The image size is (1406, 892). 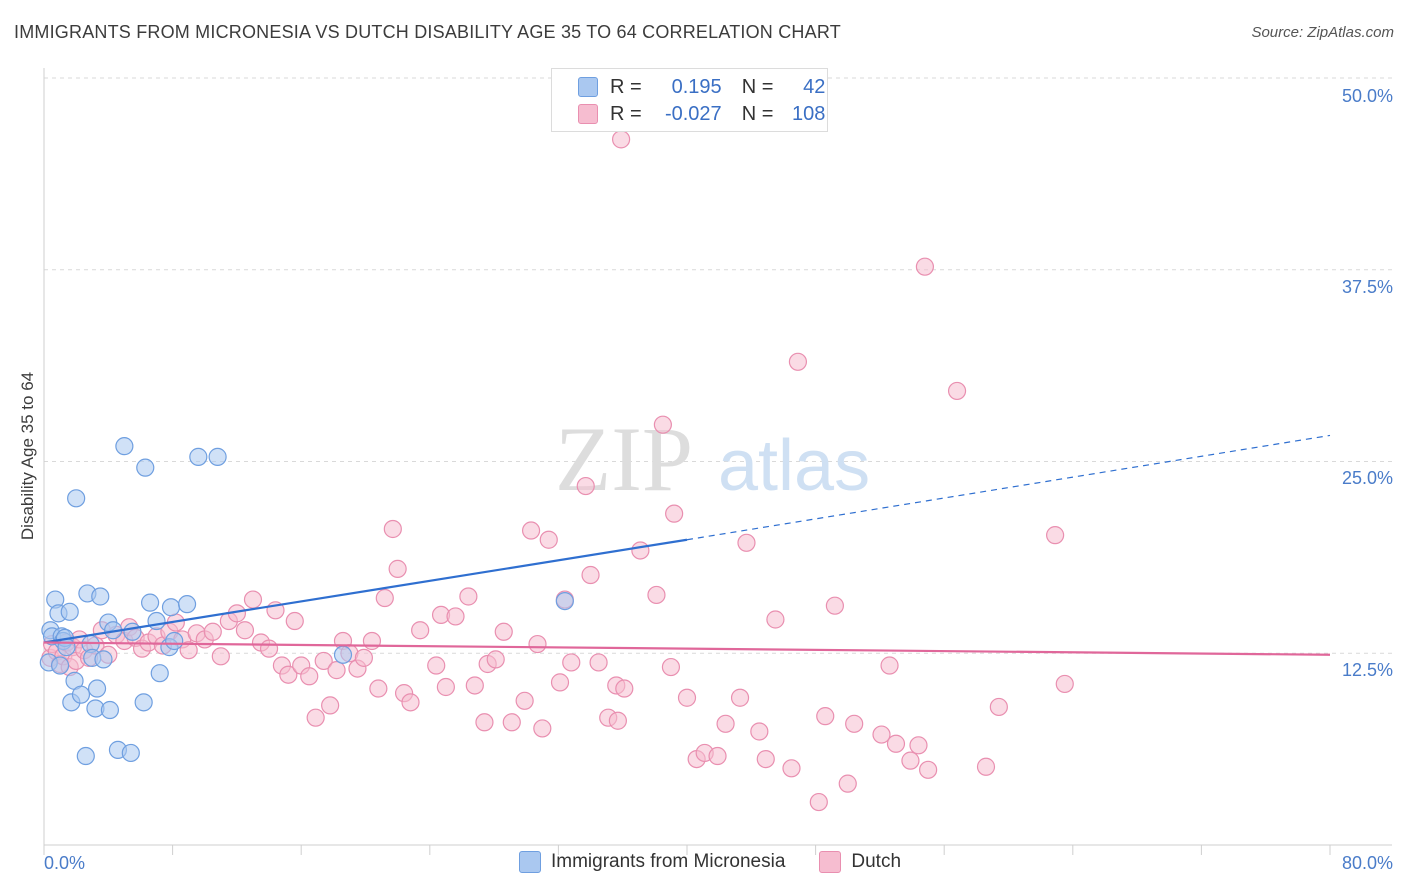 I want to click on legend-r-label: R =, so click(x=626, y=86).